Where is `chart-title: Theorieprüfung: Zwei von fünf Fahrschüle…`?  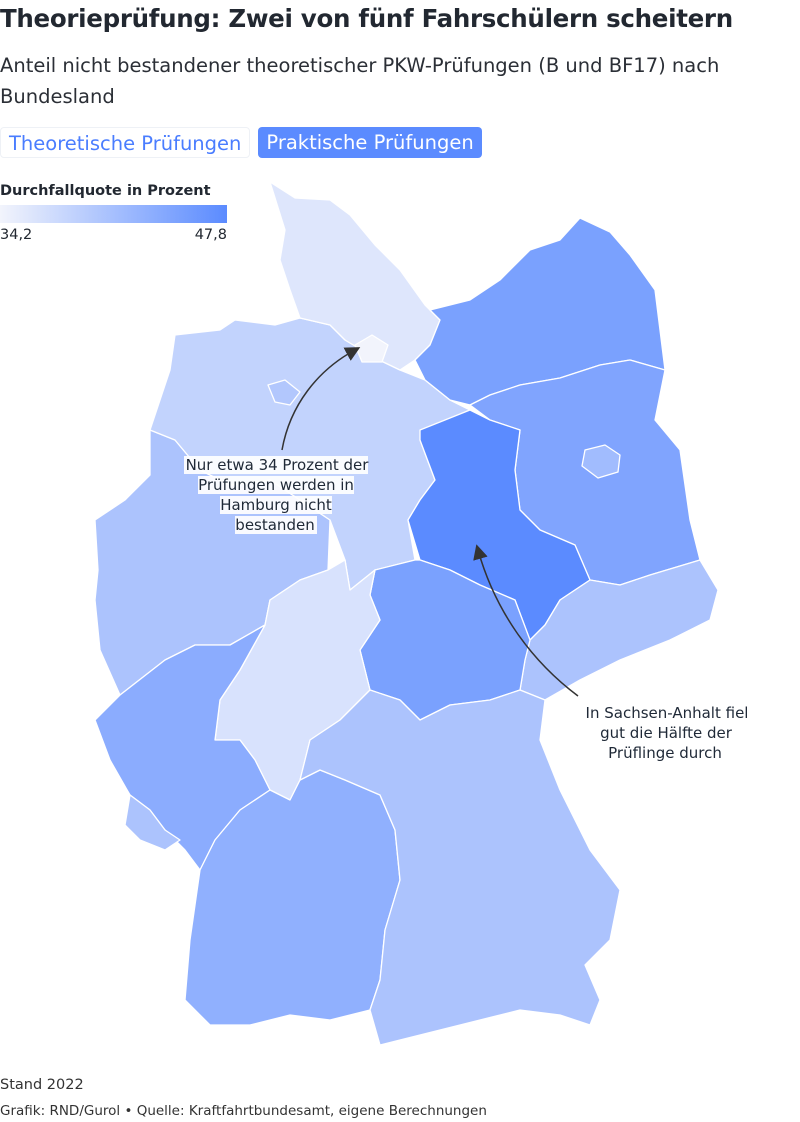 chart-title: Theorieprüfung: Zwei von fünf Fahrschüle… is located at coordinates (366, 18).